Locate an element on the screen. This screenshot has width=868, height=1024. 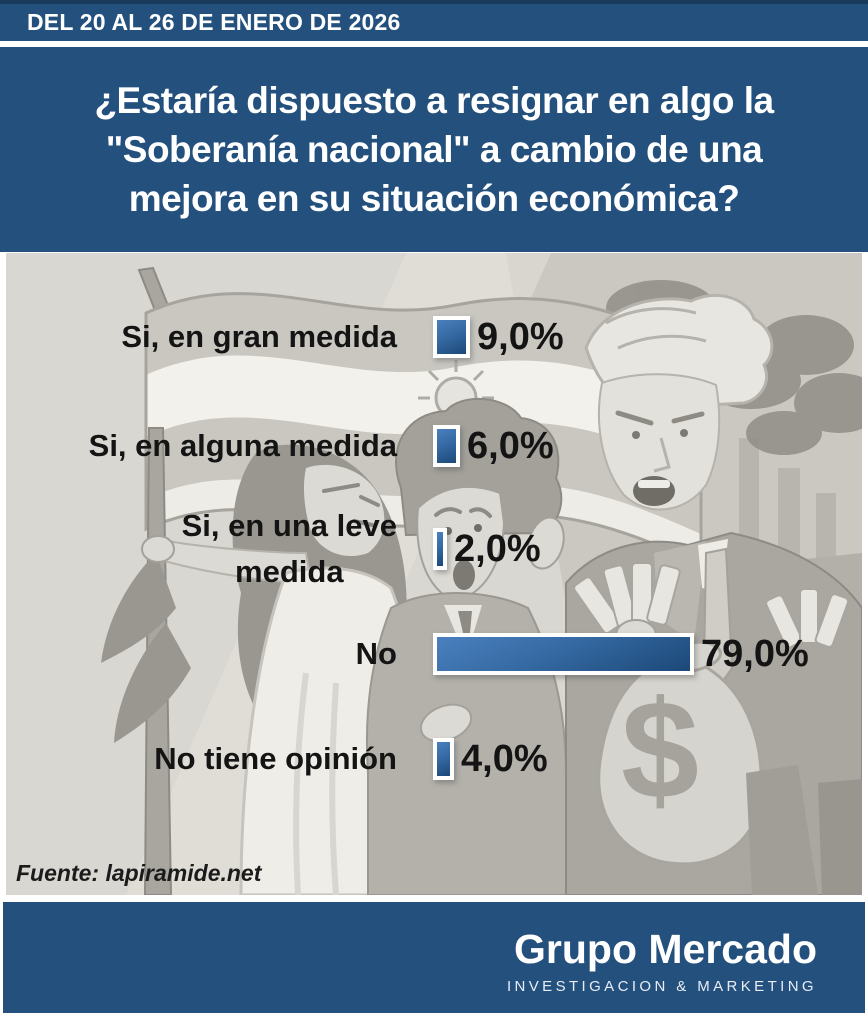
value-label: 4,0% is located at coordinates (504, 758).